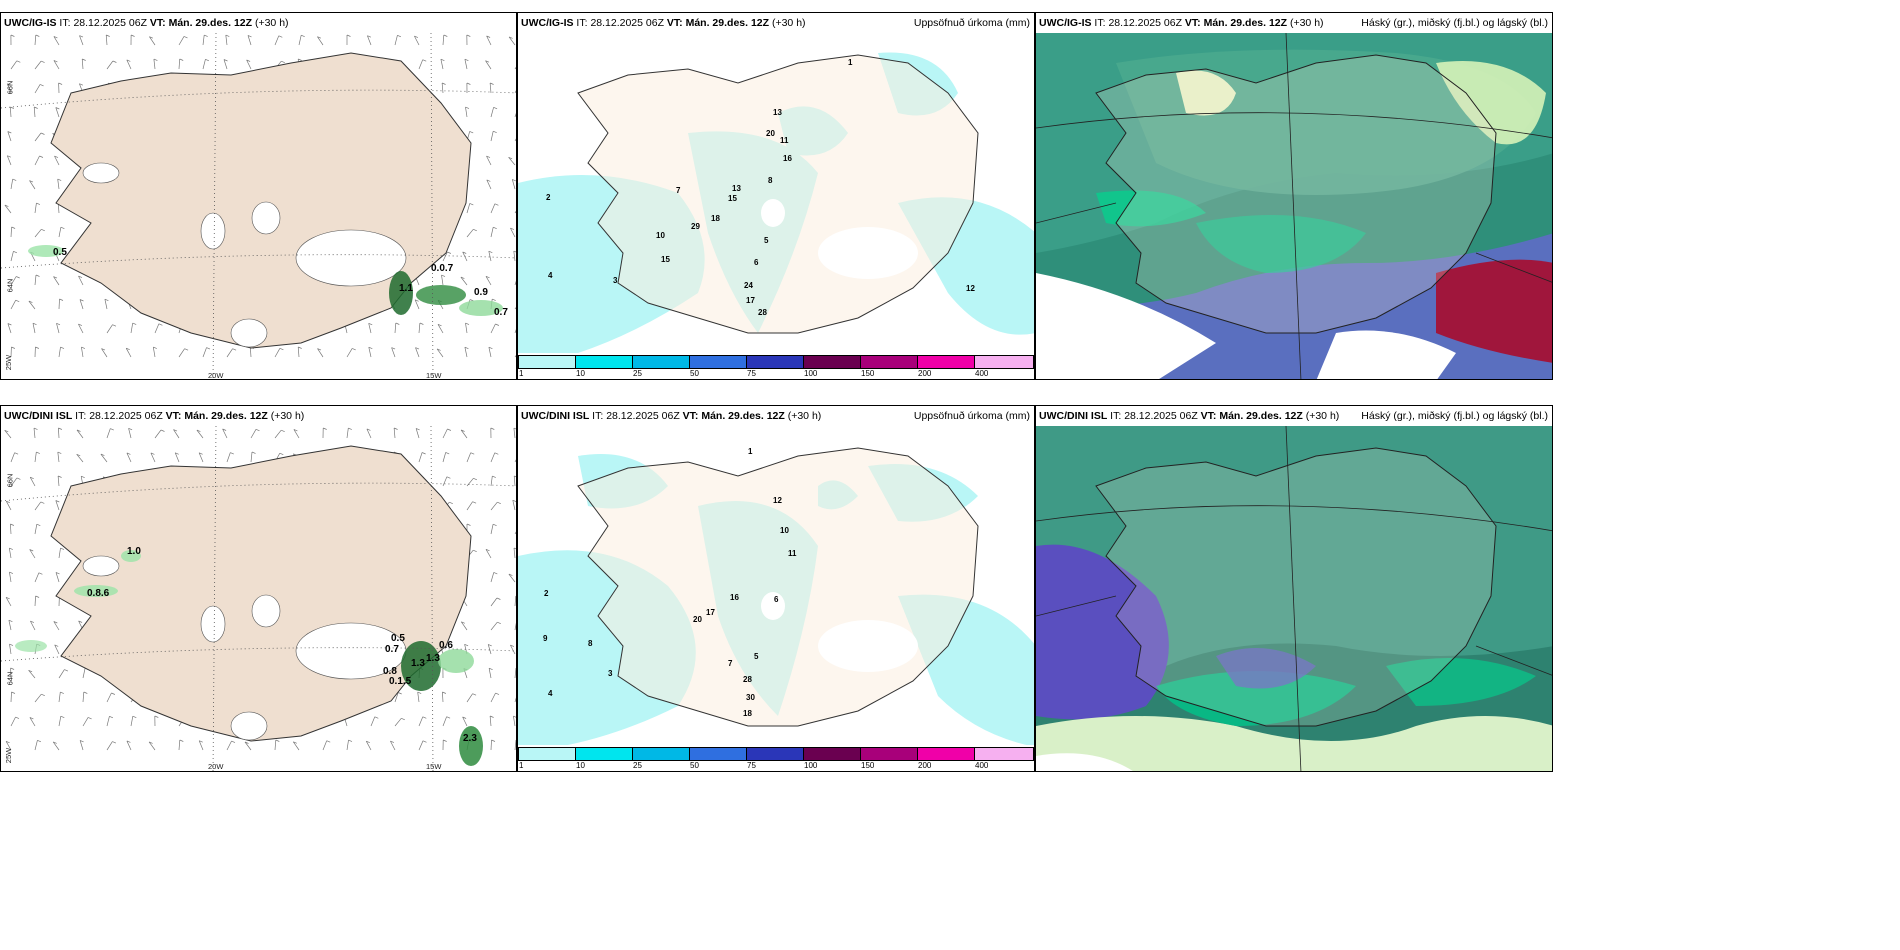 The width and height of the screenshot is (1900, 950). Describe the element at coordinates (787, 158) in the screenshot. I see `precip-label: 16` at that location.